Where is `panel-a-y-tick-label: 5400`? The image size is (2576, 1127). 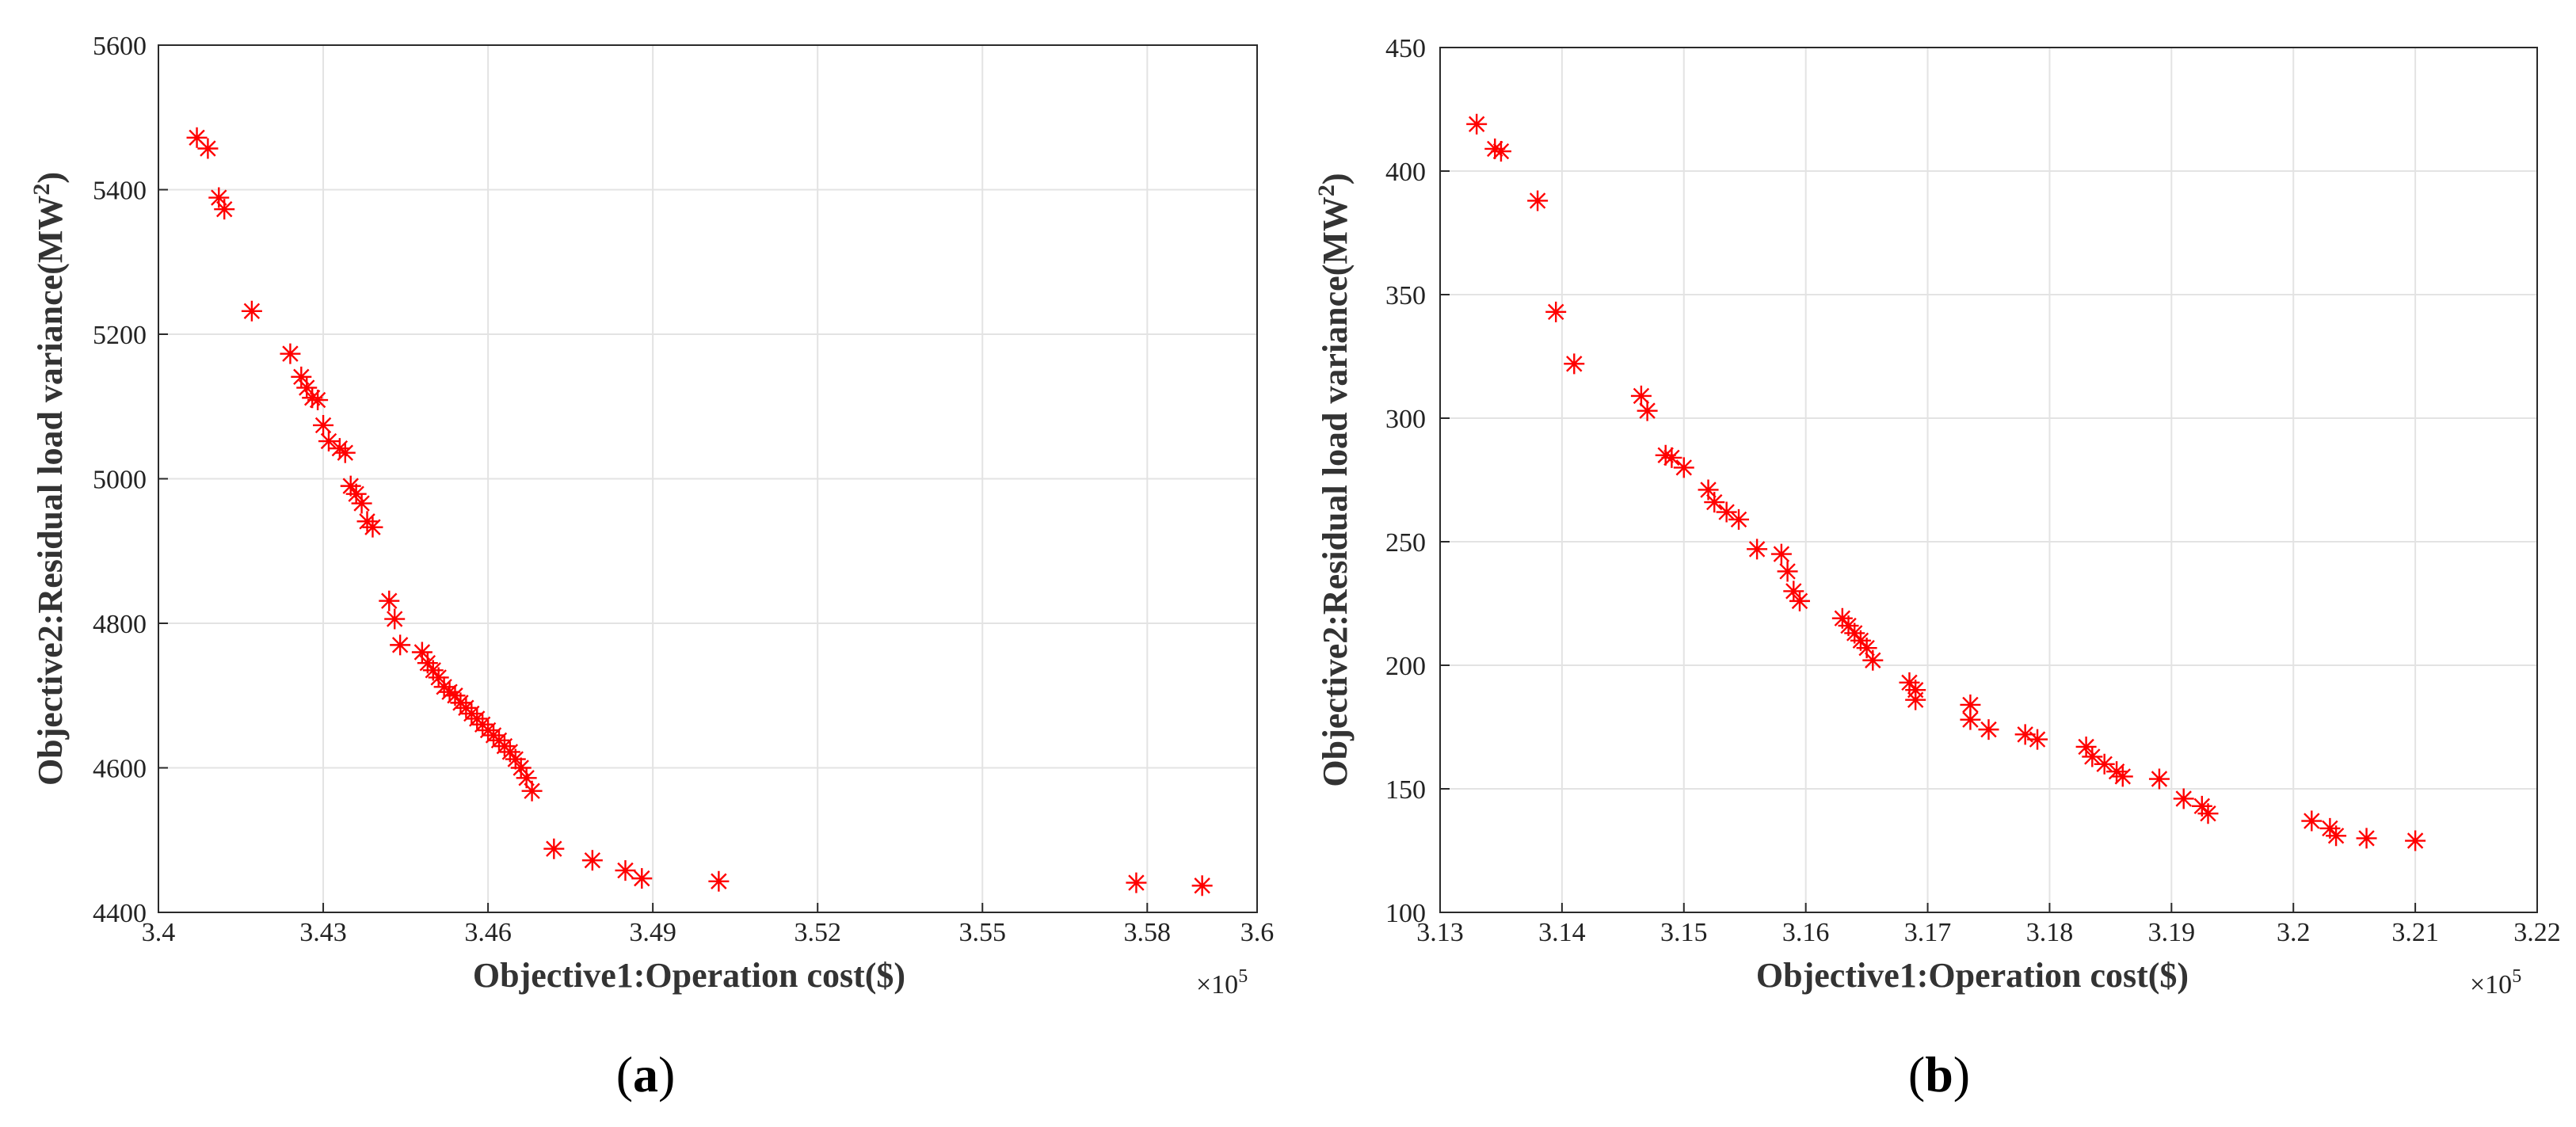
panel-a-y-tick-label: 5400 is located at coordinates (120, 191).